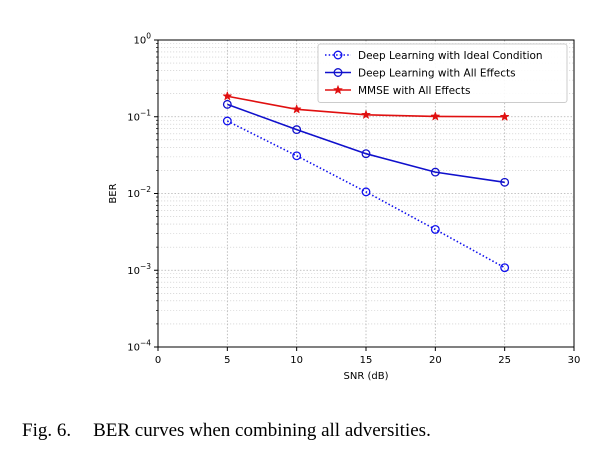  What do you see at coordinates (139, 192) in the screenshot?
I see `y-tick-label: 10⁻²` at bounding box center [139, 192].